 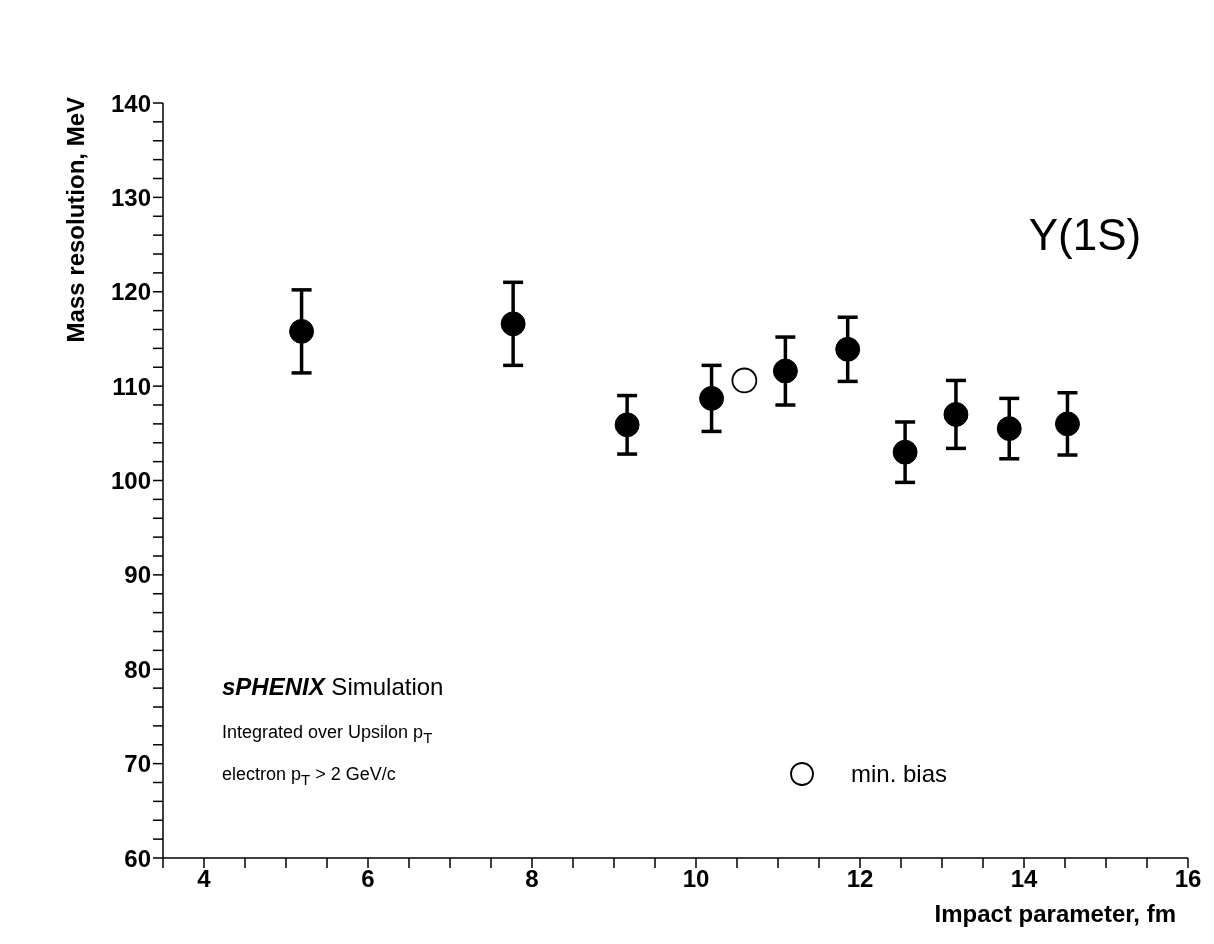 I want to click on x-tick-label: 12, so click(x=860, y=879).